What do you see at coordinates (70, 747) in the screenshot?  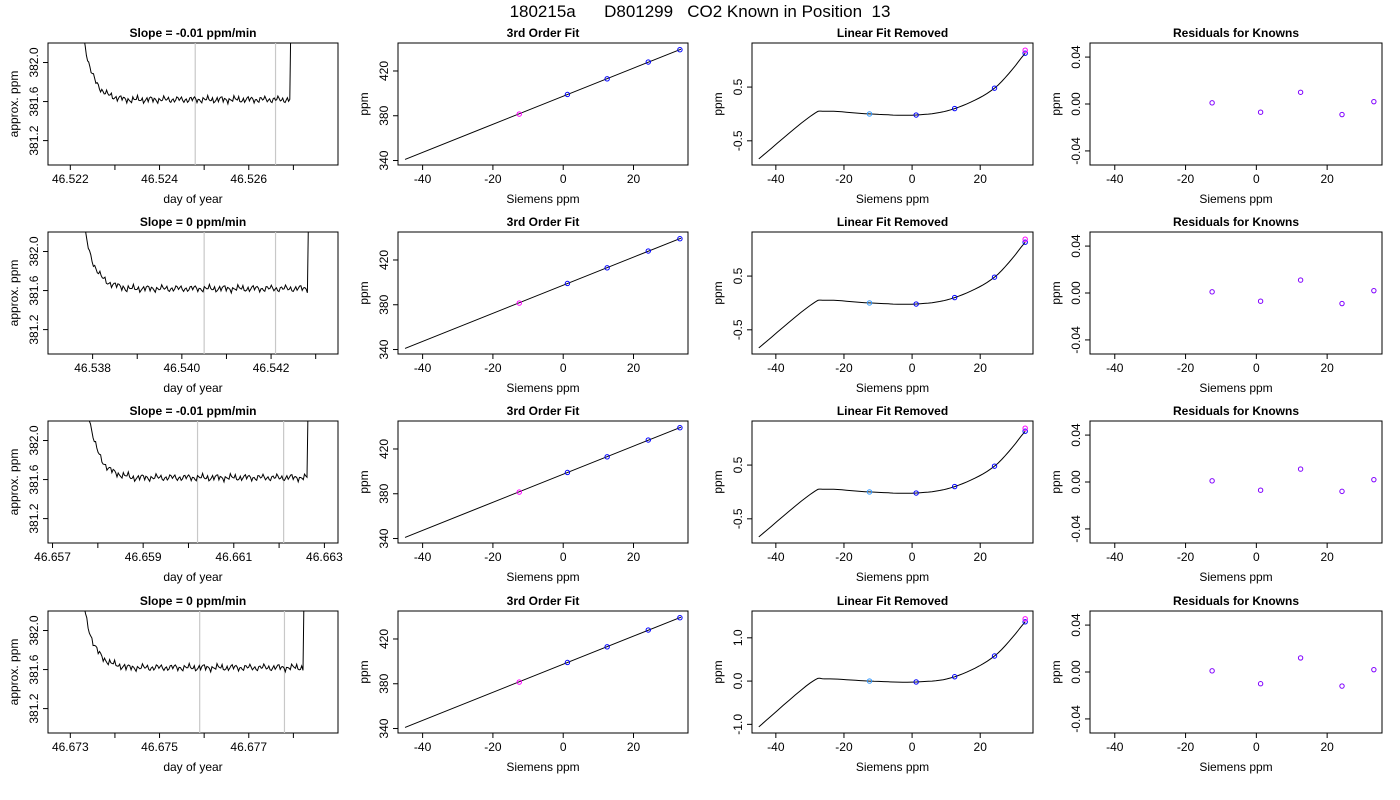 I see `x-tick-label: 46.673` at bounding box center [70, 747].